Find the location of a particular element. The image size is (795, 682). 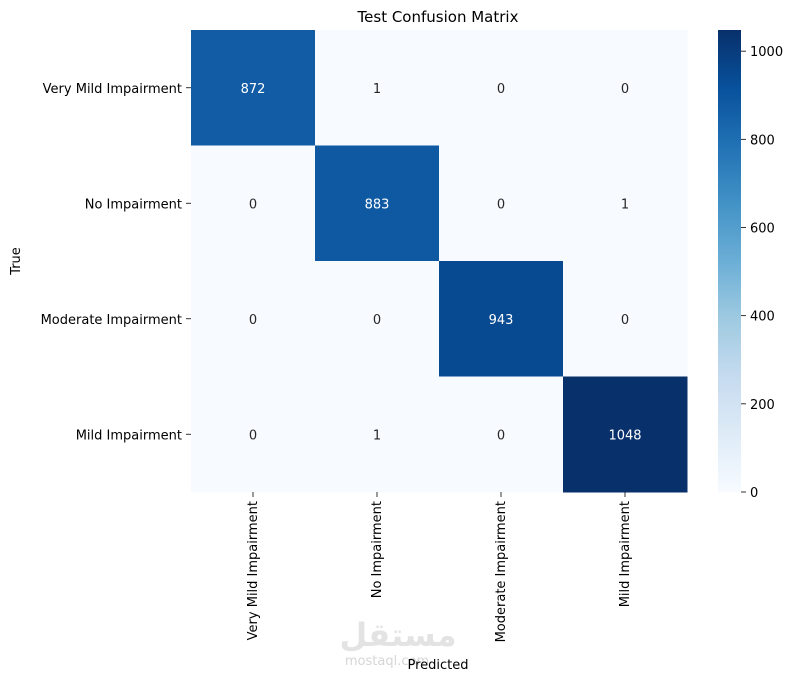

cell-value-r1-c3: 1 is located at coordinates (625, 204).